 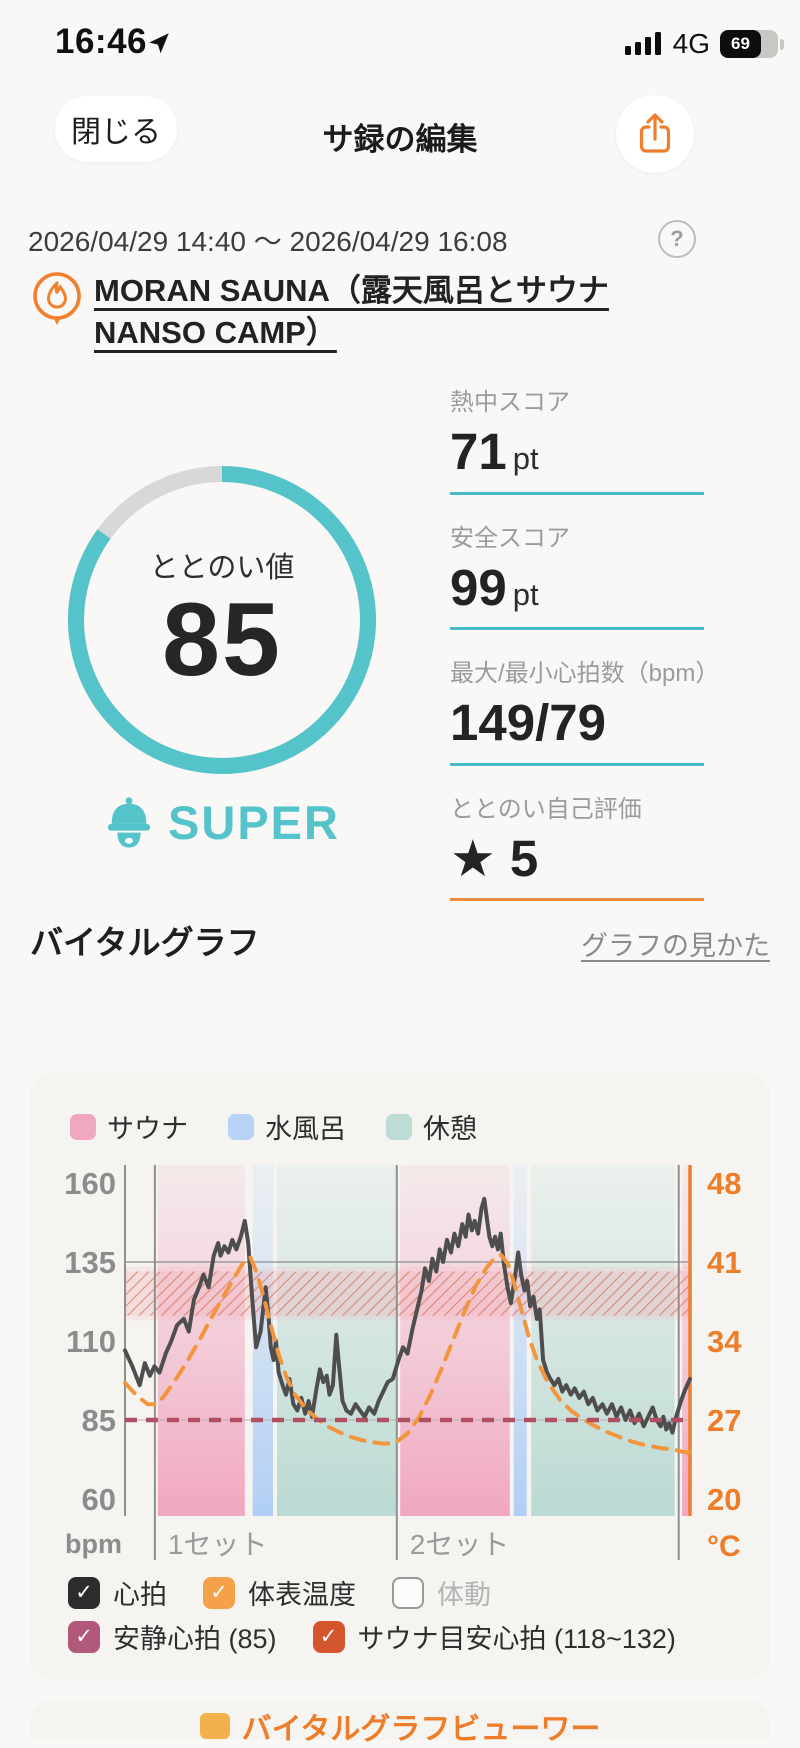 What do you see at coordinates (117, 1592) in the screenshot?
I see `checkbox-heart-rate: ✓ 心拍` at bounding box center [117, 1592].